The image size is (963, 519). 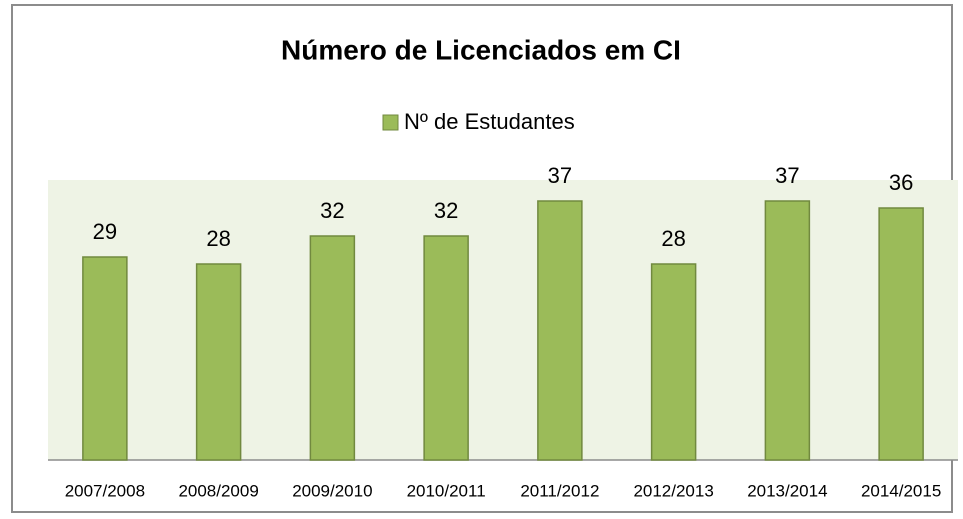 What do you see at coordinates (105, 490) in the screenshot?
I see `x-tick-label: 2007/2008` at bounding box center [105, 490].